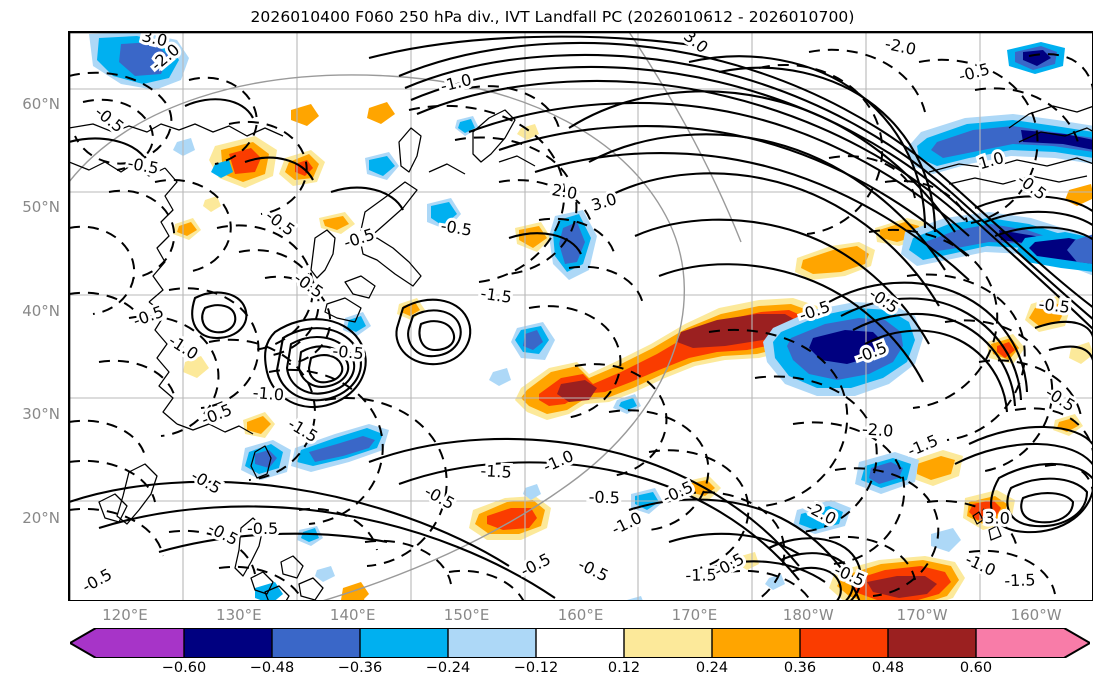  Describe the element at coordinates (976, 668) in the screenshot. I see `colorbar-tick-label: 0.60` at that location.